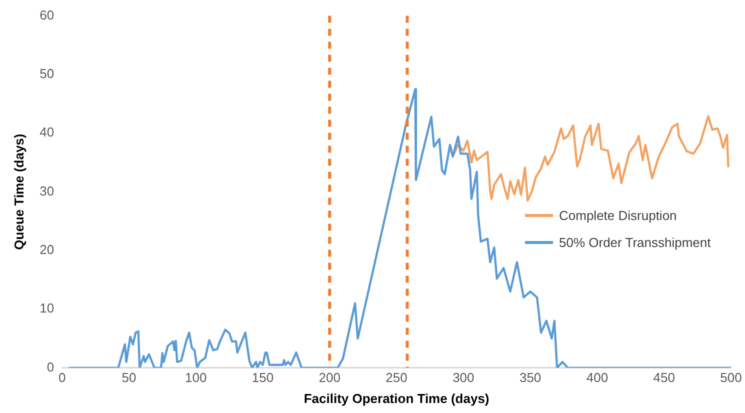  What do you see at coordinates (618, 215) in the screenshot?
I see `legend-label: Complete Disruption` at bounding box center [618, 215].